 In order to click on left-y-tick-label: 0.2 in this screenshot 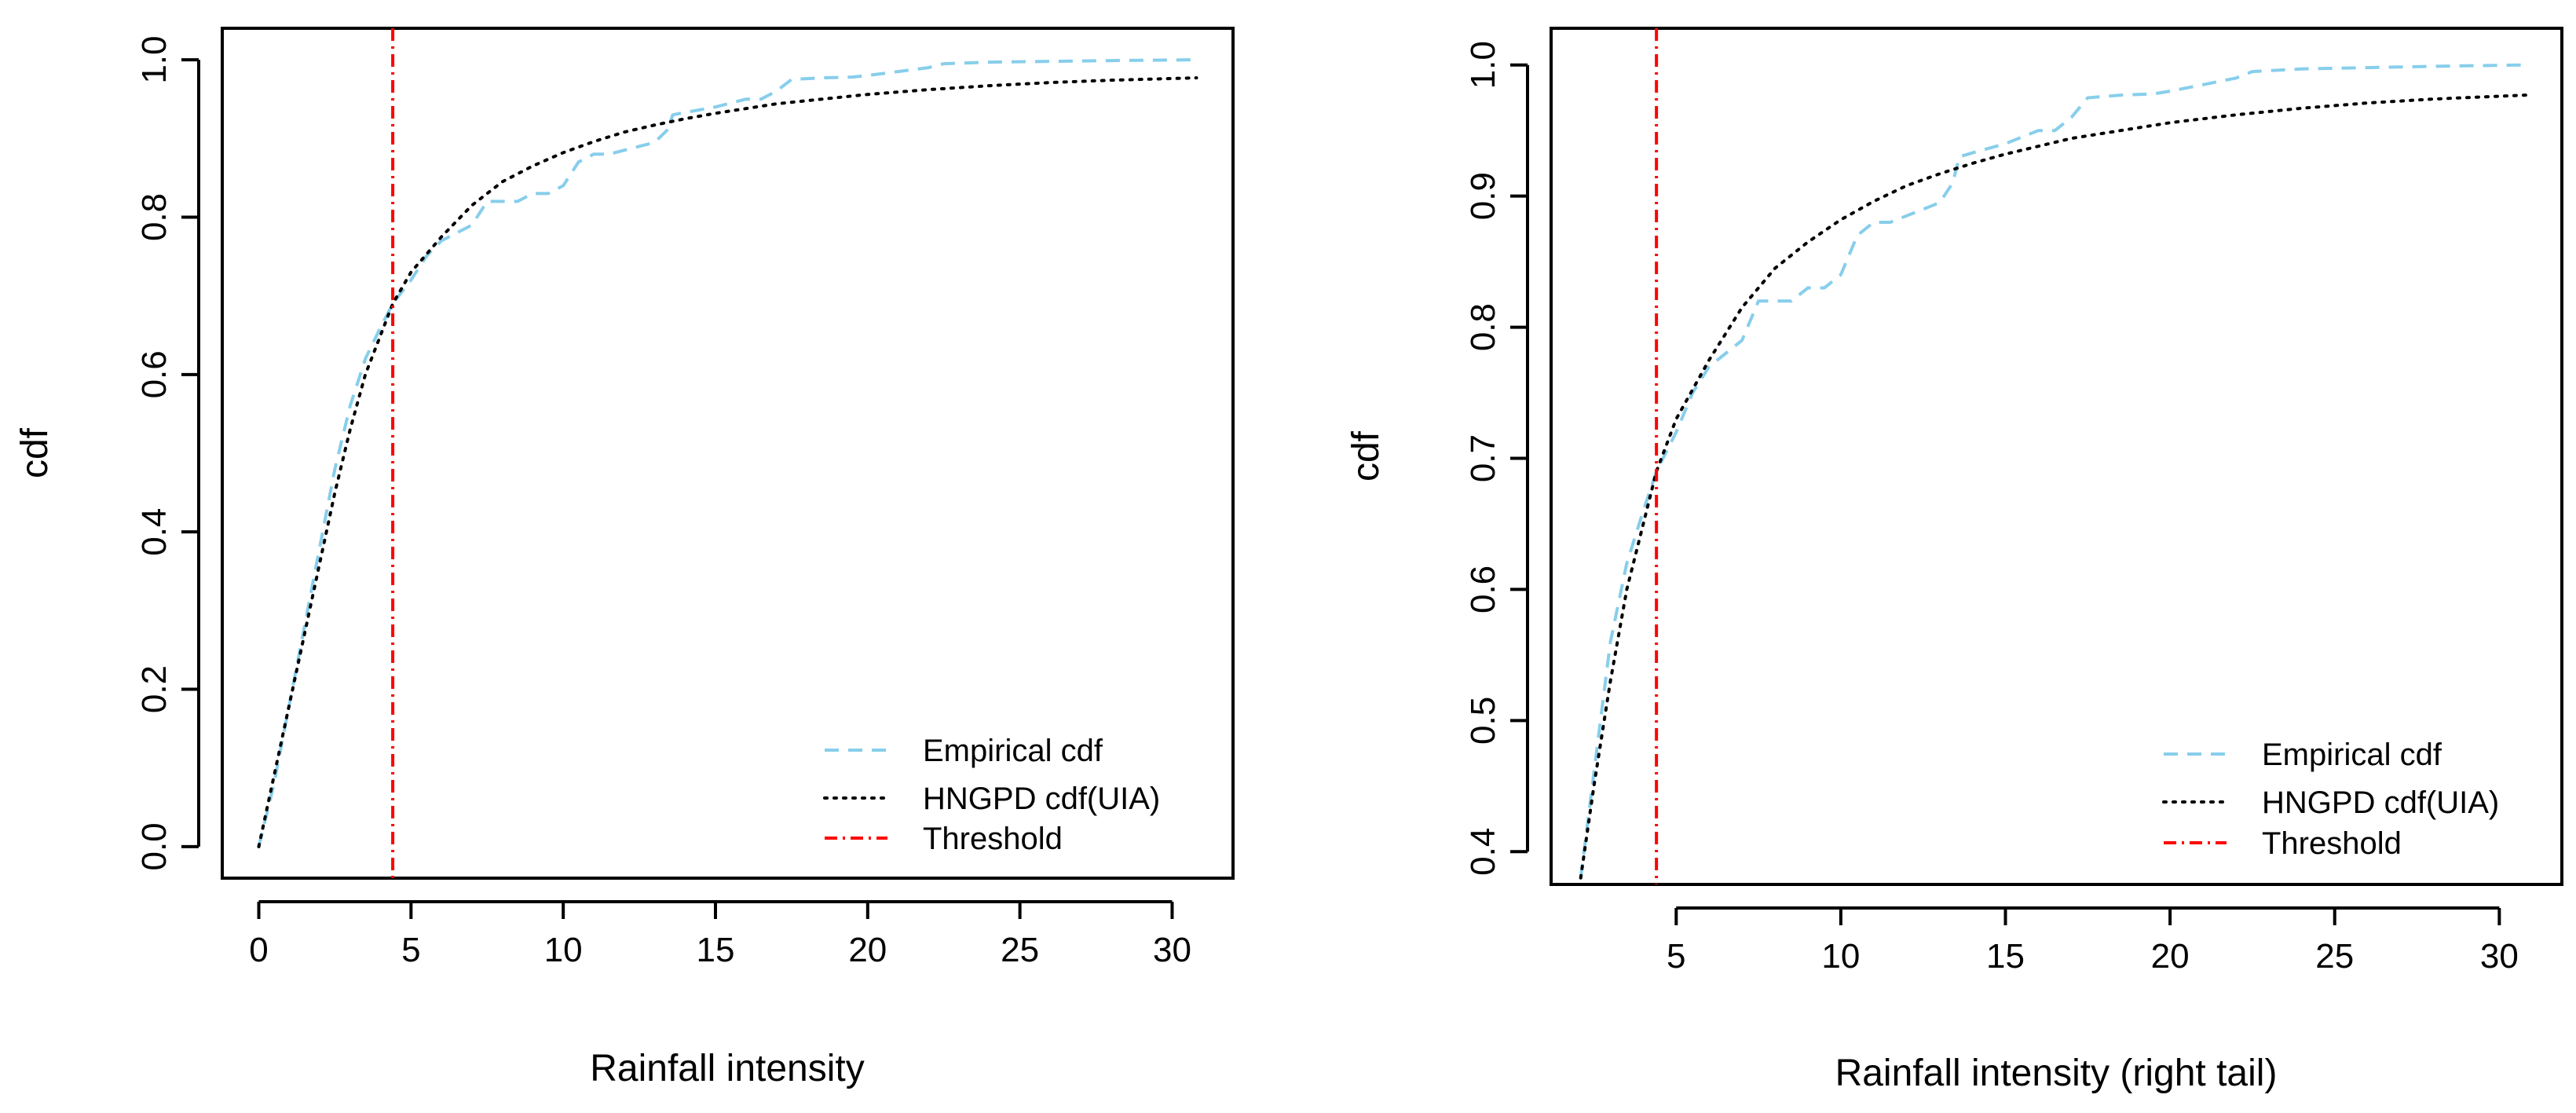, I will do `click(154, 689)`.